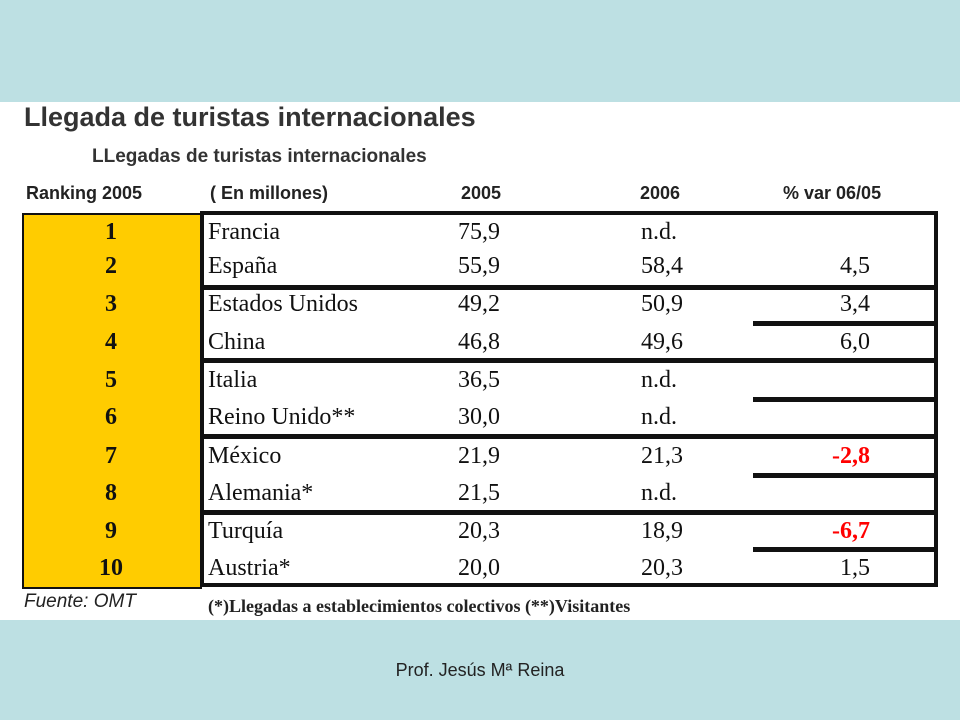 Image resolution: width=960 pixels, height=720 pixels. What do you see at coordinates (111, 568) in the screenshot?
I see `rank-cell: 10` at bounding box center [111, 568].